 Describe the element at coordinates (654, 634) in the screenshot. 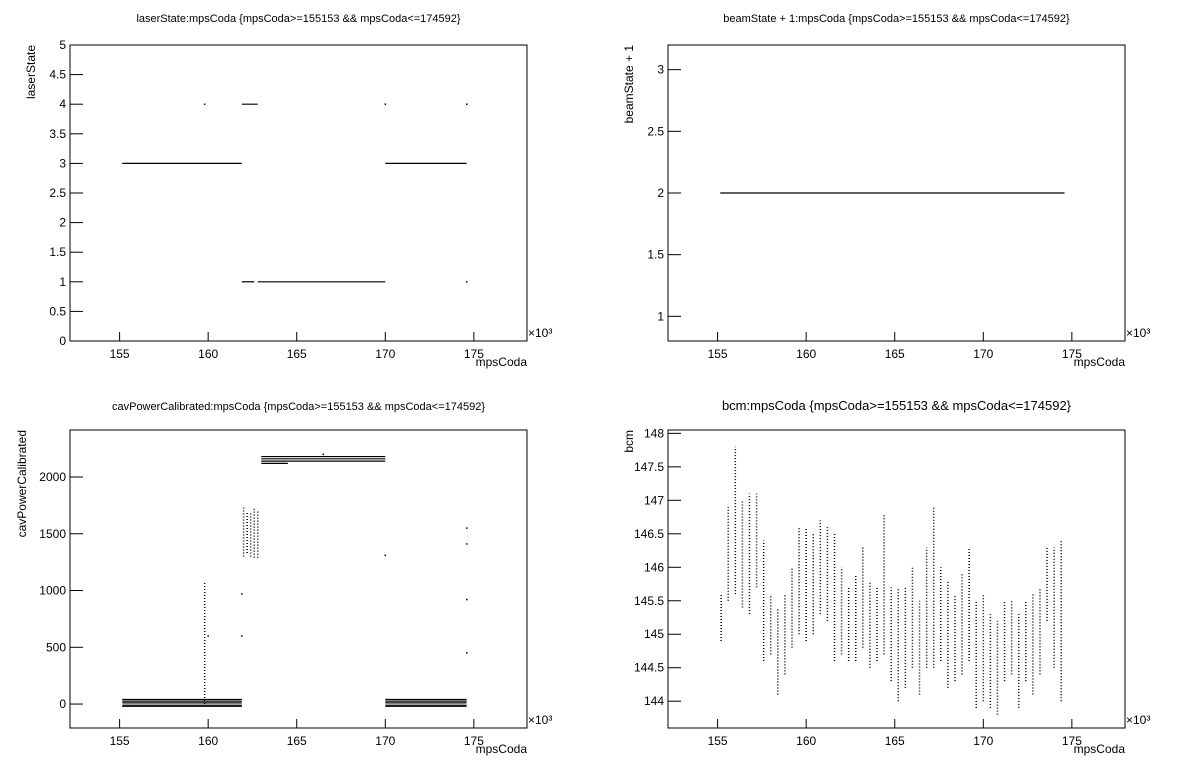

I see `y-tick-label: 145` at that location.